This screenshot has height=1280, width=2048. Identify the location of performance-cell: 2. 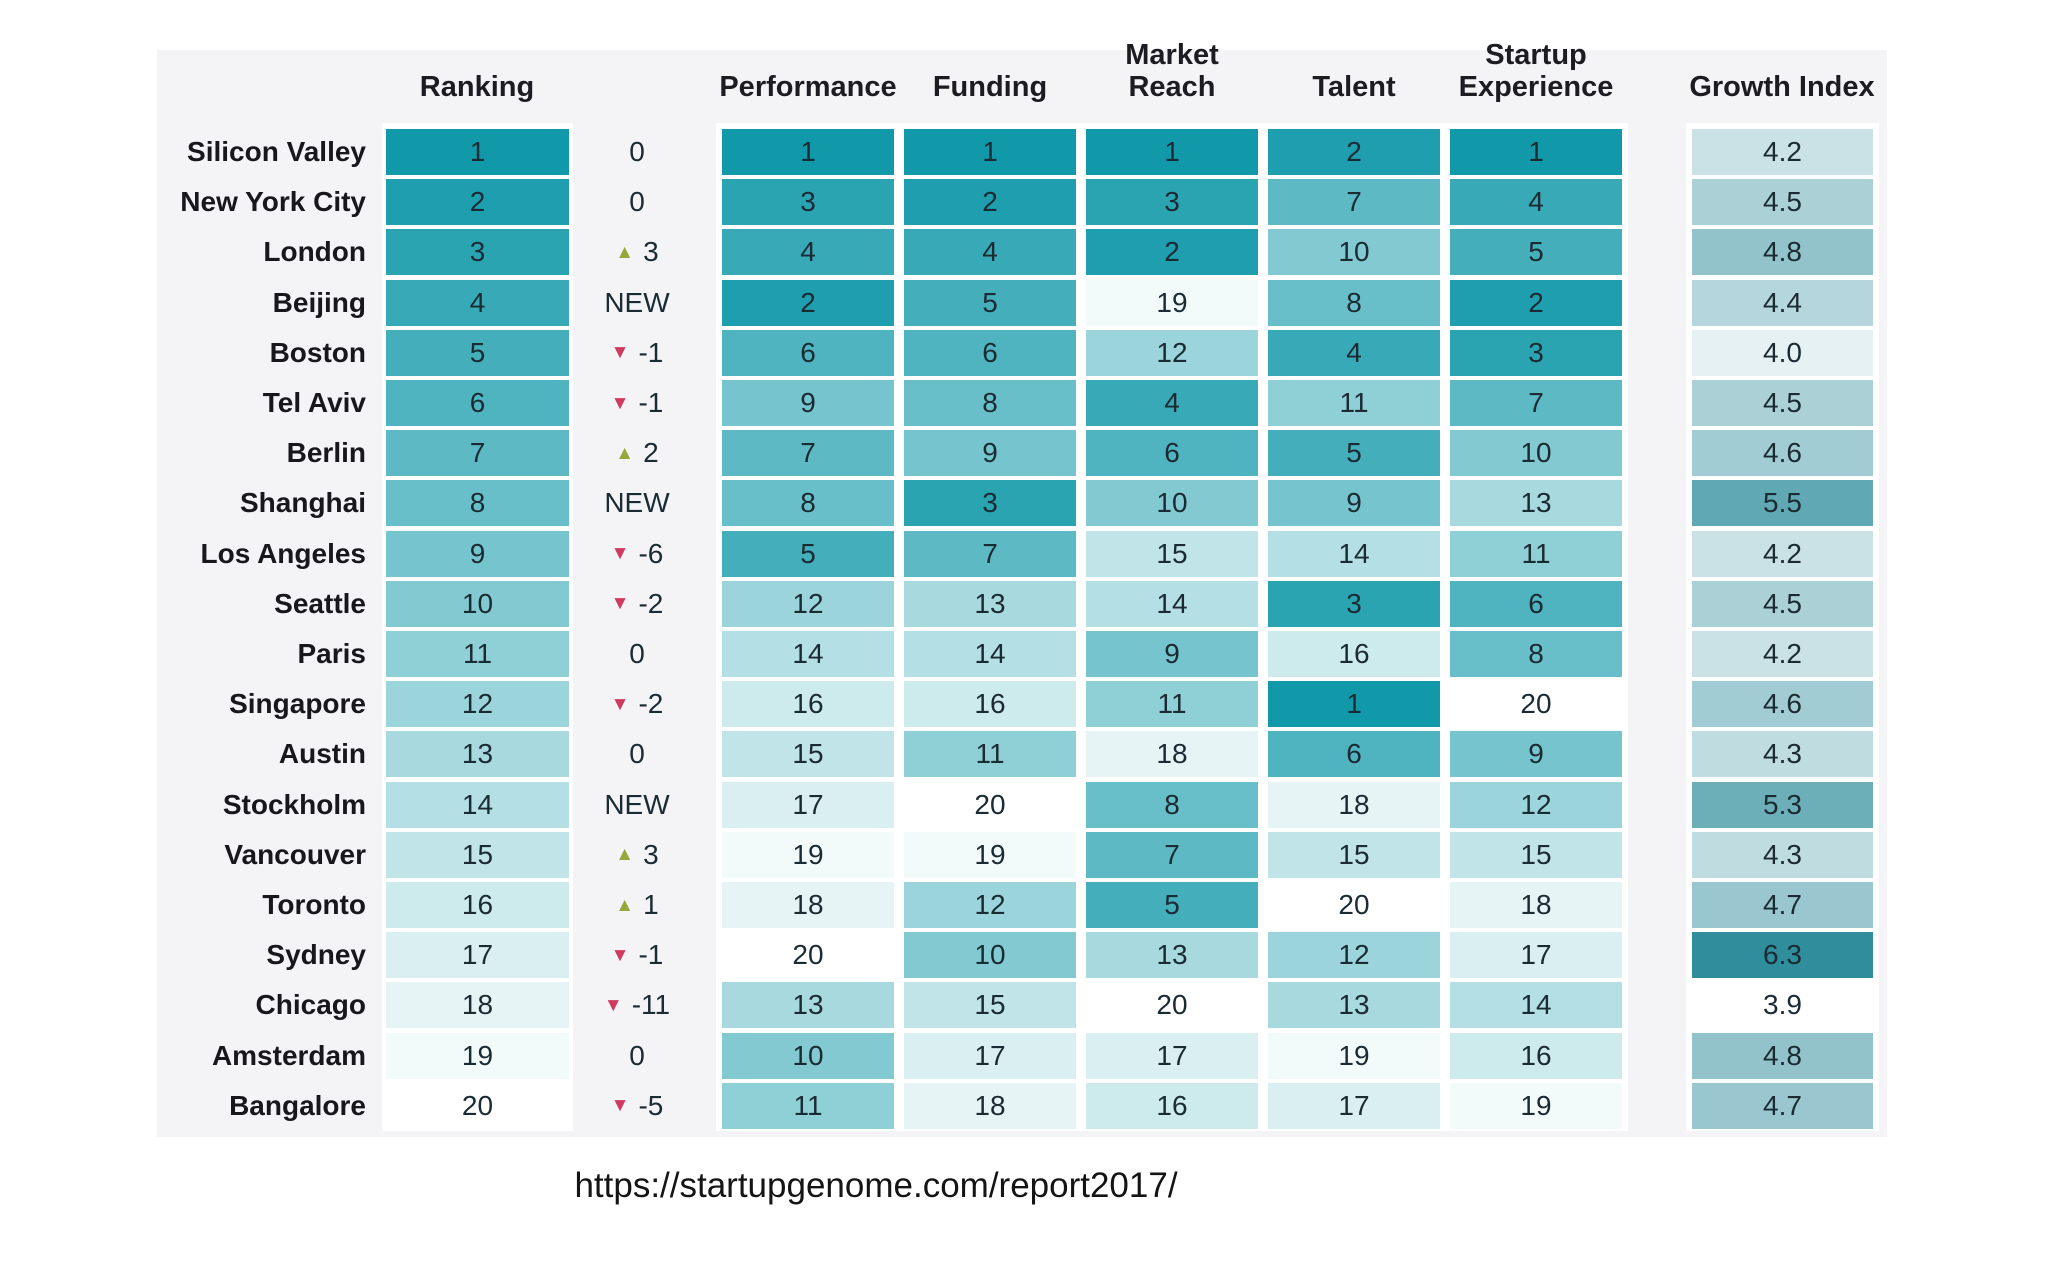
(808, 302).